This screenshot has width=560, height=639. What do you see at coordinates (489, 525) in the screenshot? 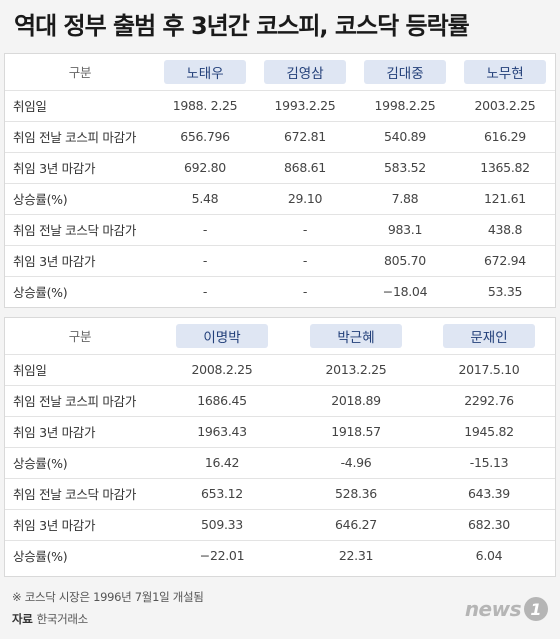
I see `table-cell: 682.30` at bounding box center [489, 525].